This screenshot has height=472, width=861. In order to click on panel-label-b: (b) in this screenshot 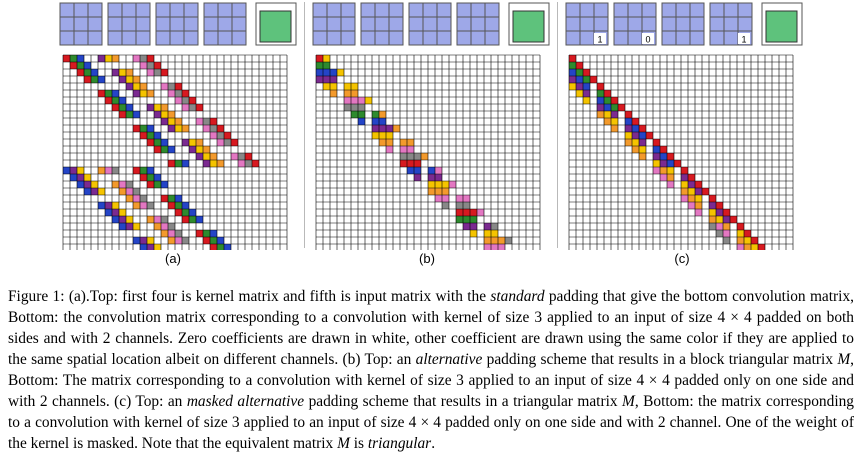, I will do `click(427, 258)`.